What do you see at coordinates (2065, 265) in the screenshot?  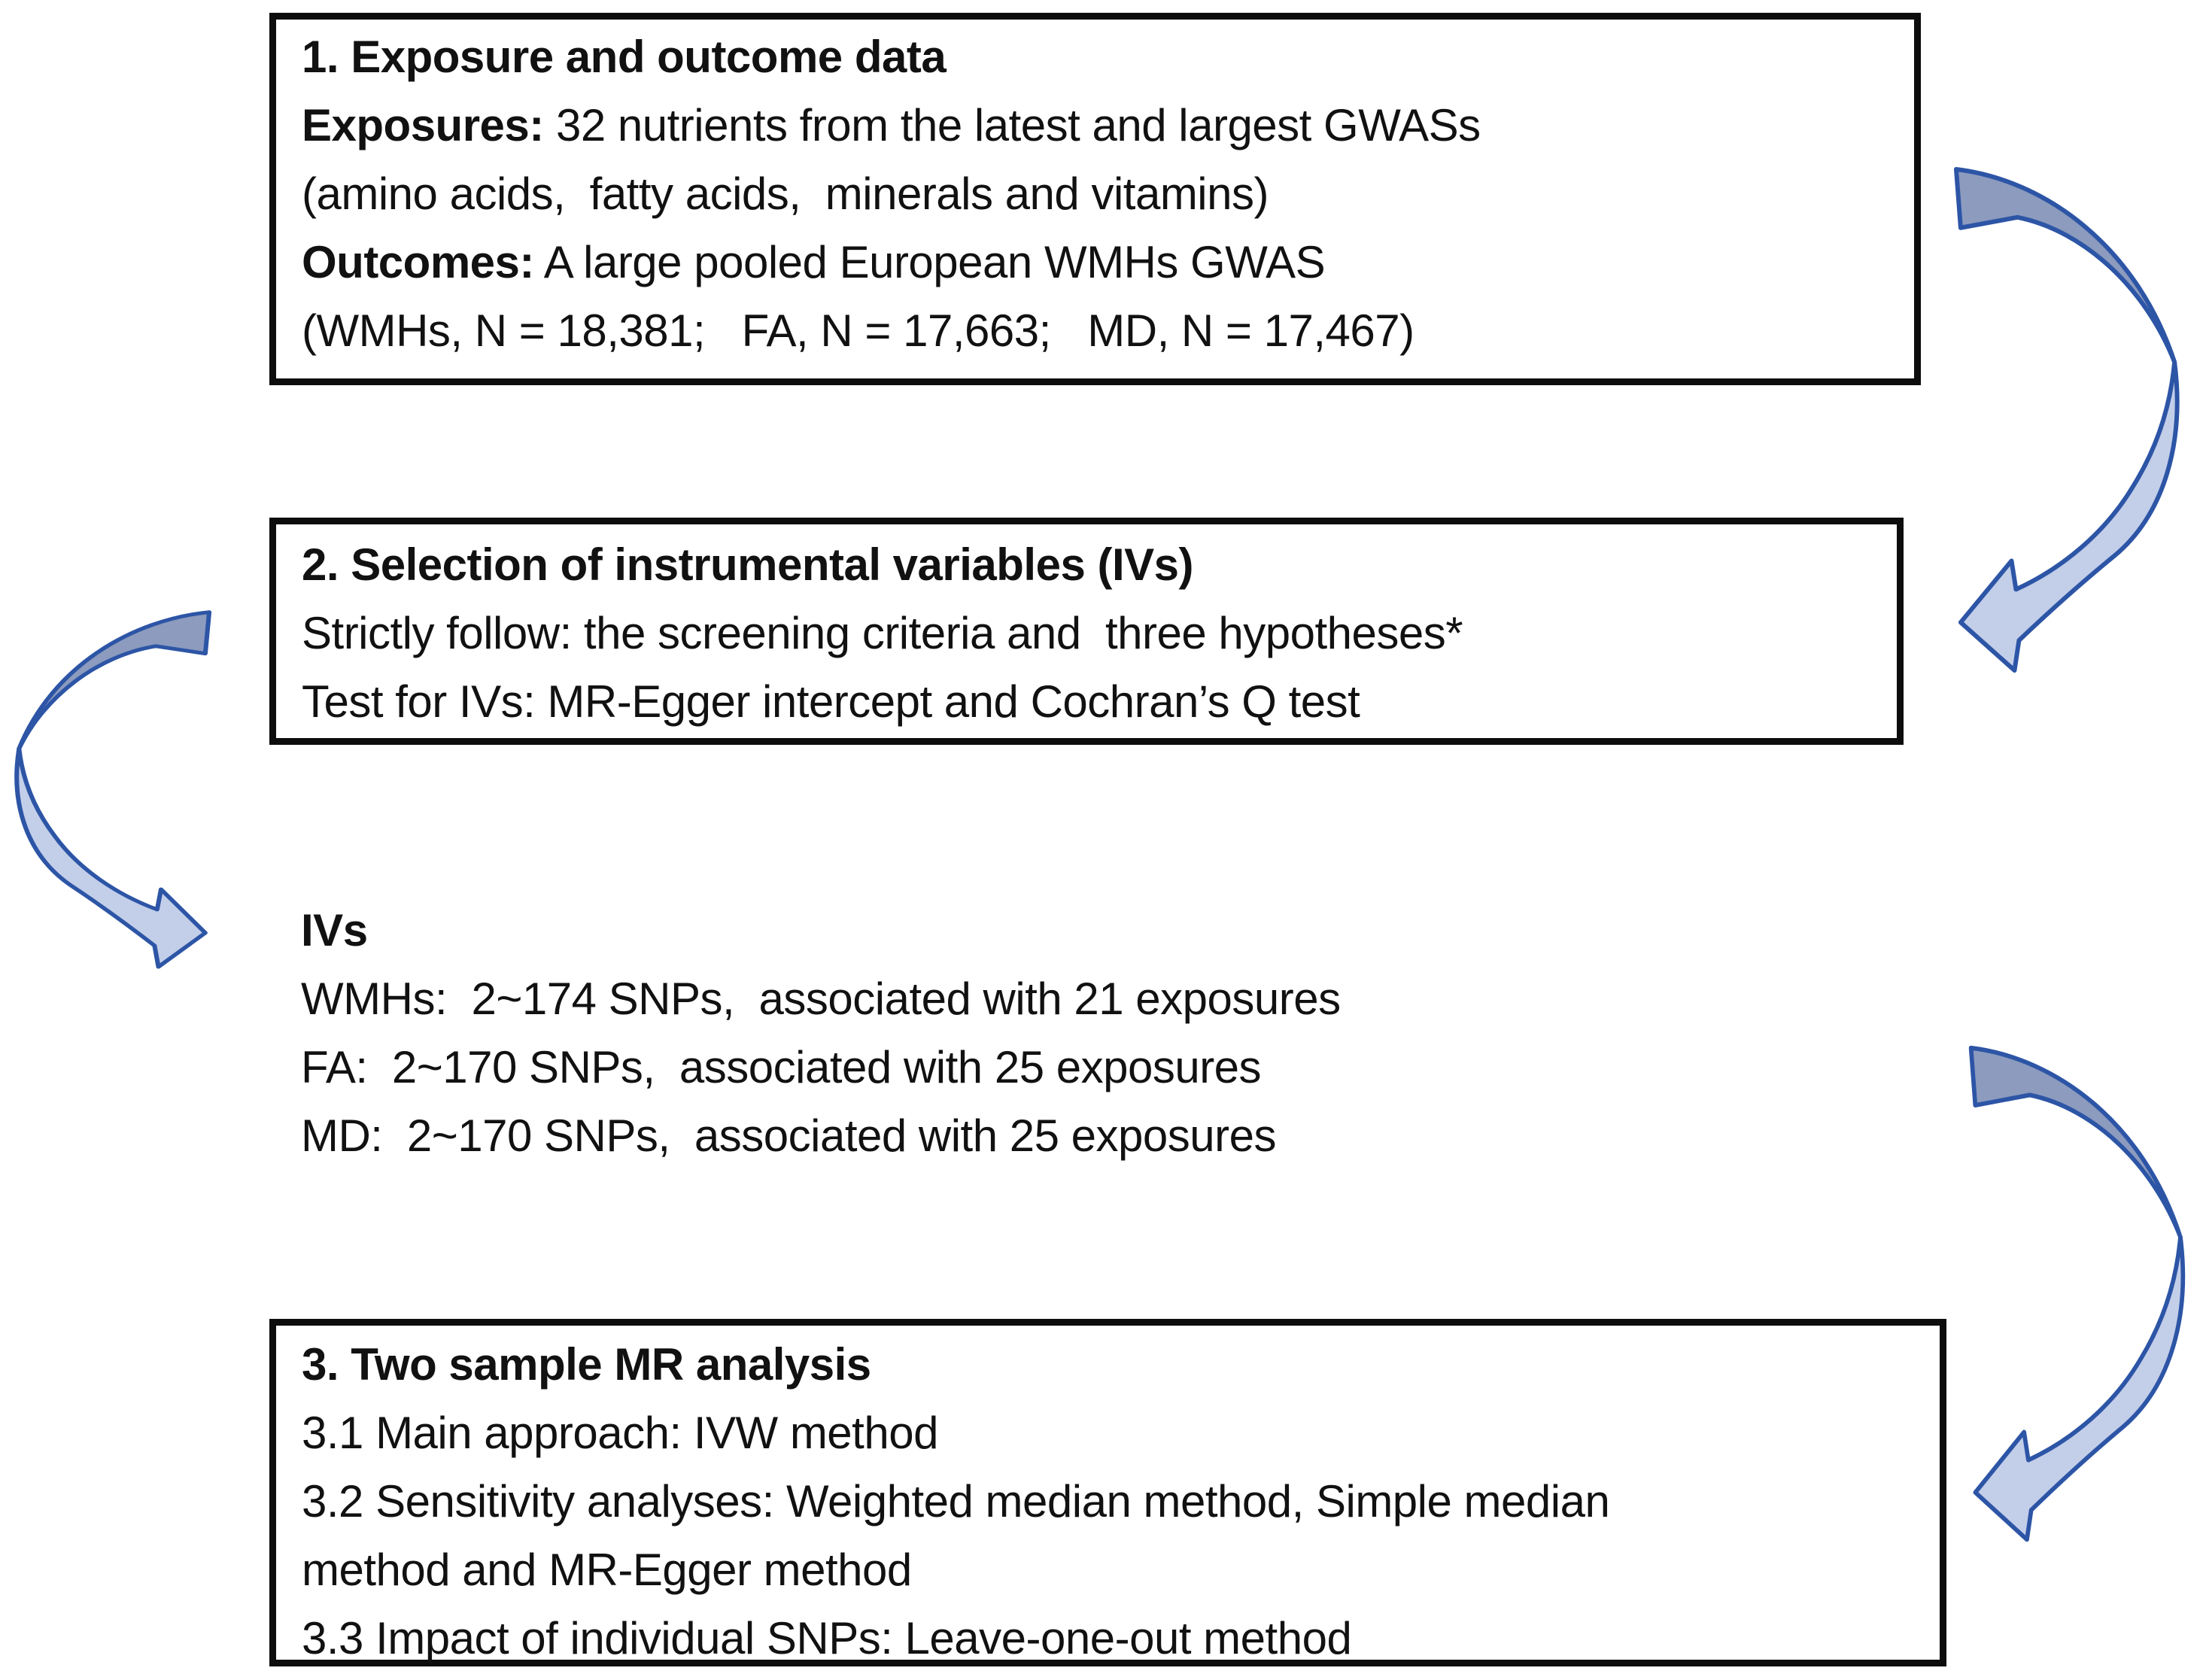 I see `arrow1-dark-ribbon` at bounding box center [2065, 265].